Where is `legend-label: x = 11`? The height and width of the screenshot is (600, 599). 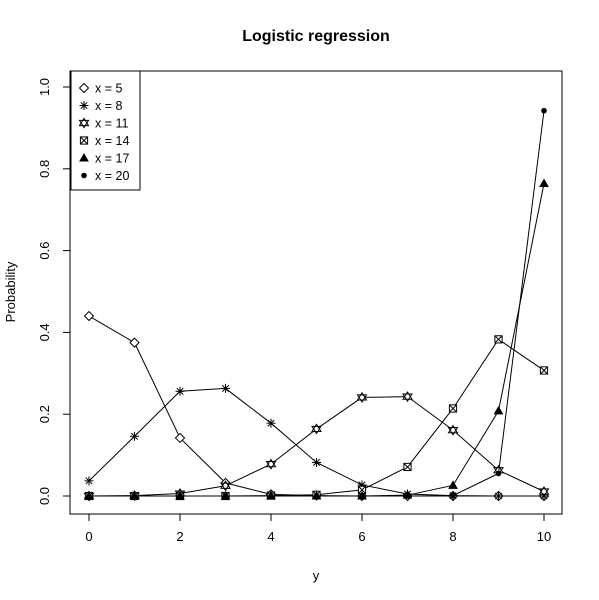
legend-label: x = 11 is located at coordinates (112, 124).